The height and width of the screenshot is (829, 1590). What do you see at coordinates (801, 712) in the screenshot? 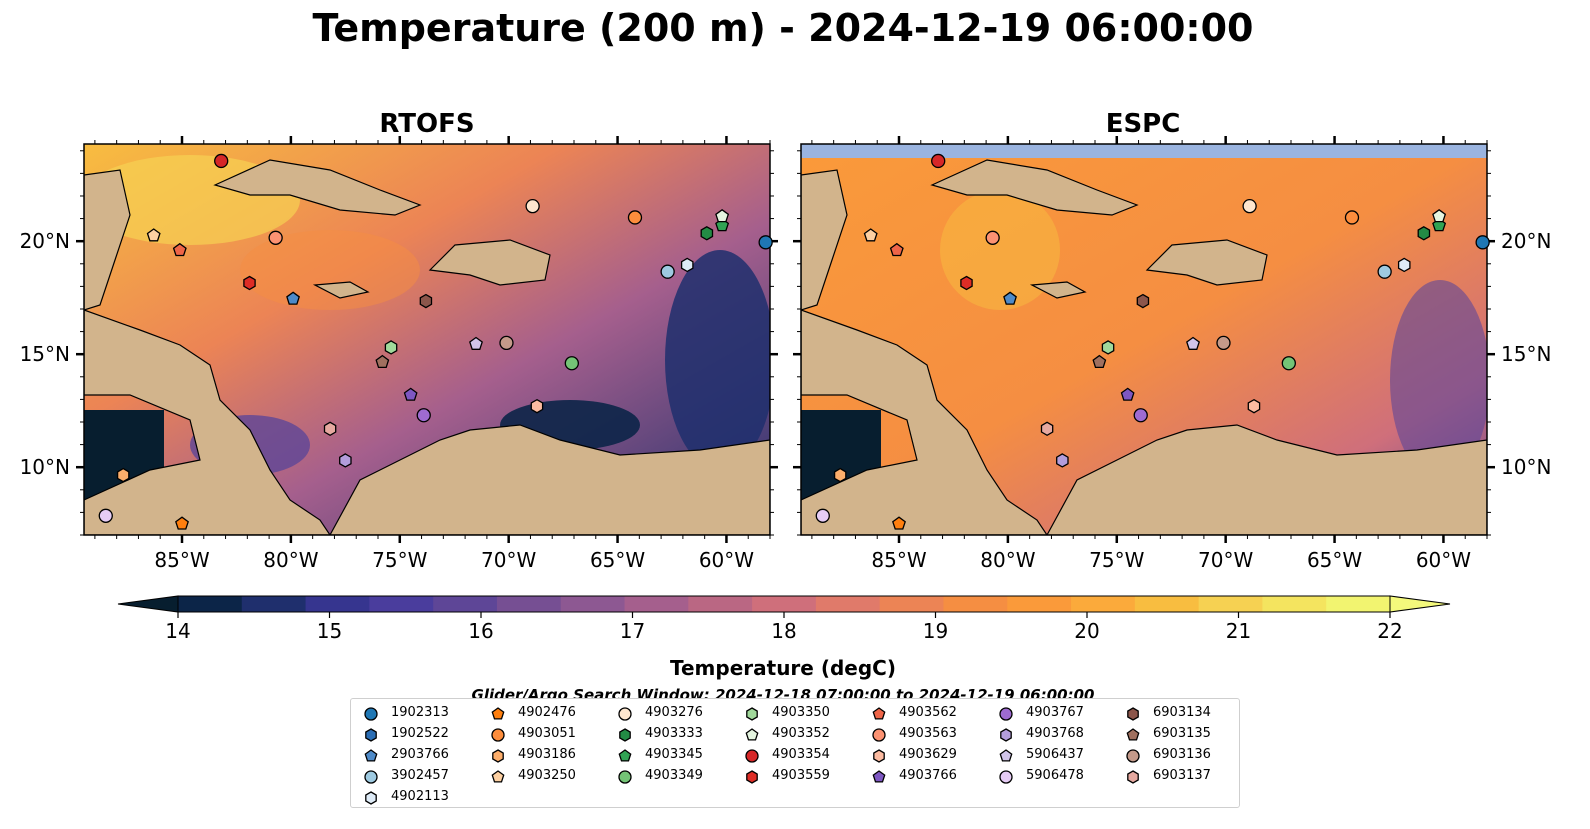
I see `legend-label: 4903350` at bounding box center [801, 712].